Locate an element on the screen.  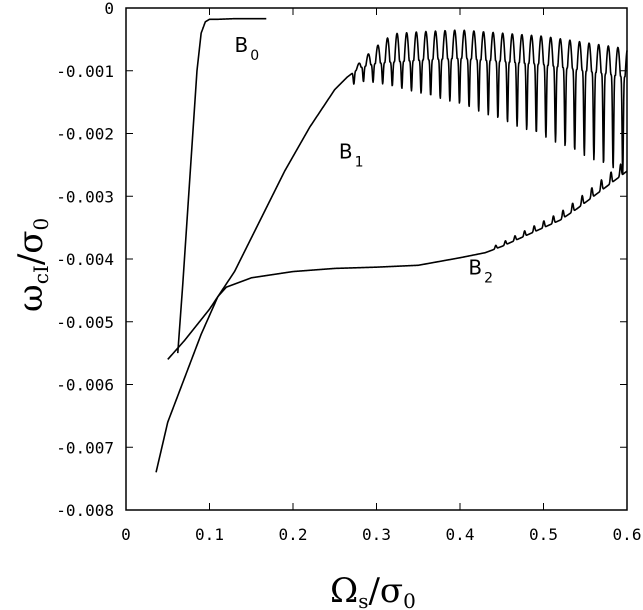
x-tick-label: 0.2 is located at coordinates (293, 534).